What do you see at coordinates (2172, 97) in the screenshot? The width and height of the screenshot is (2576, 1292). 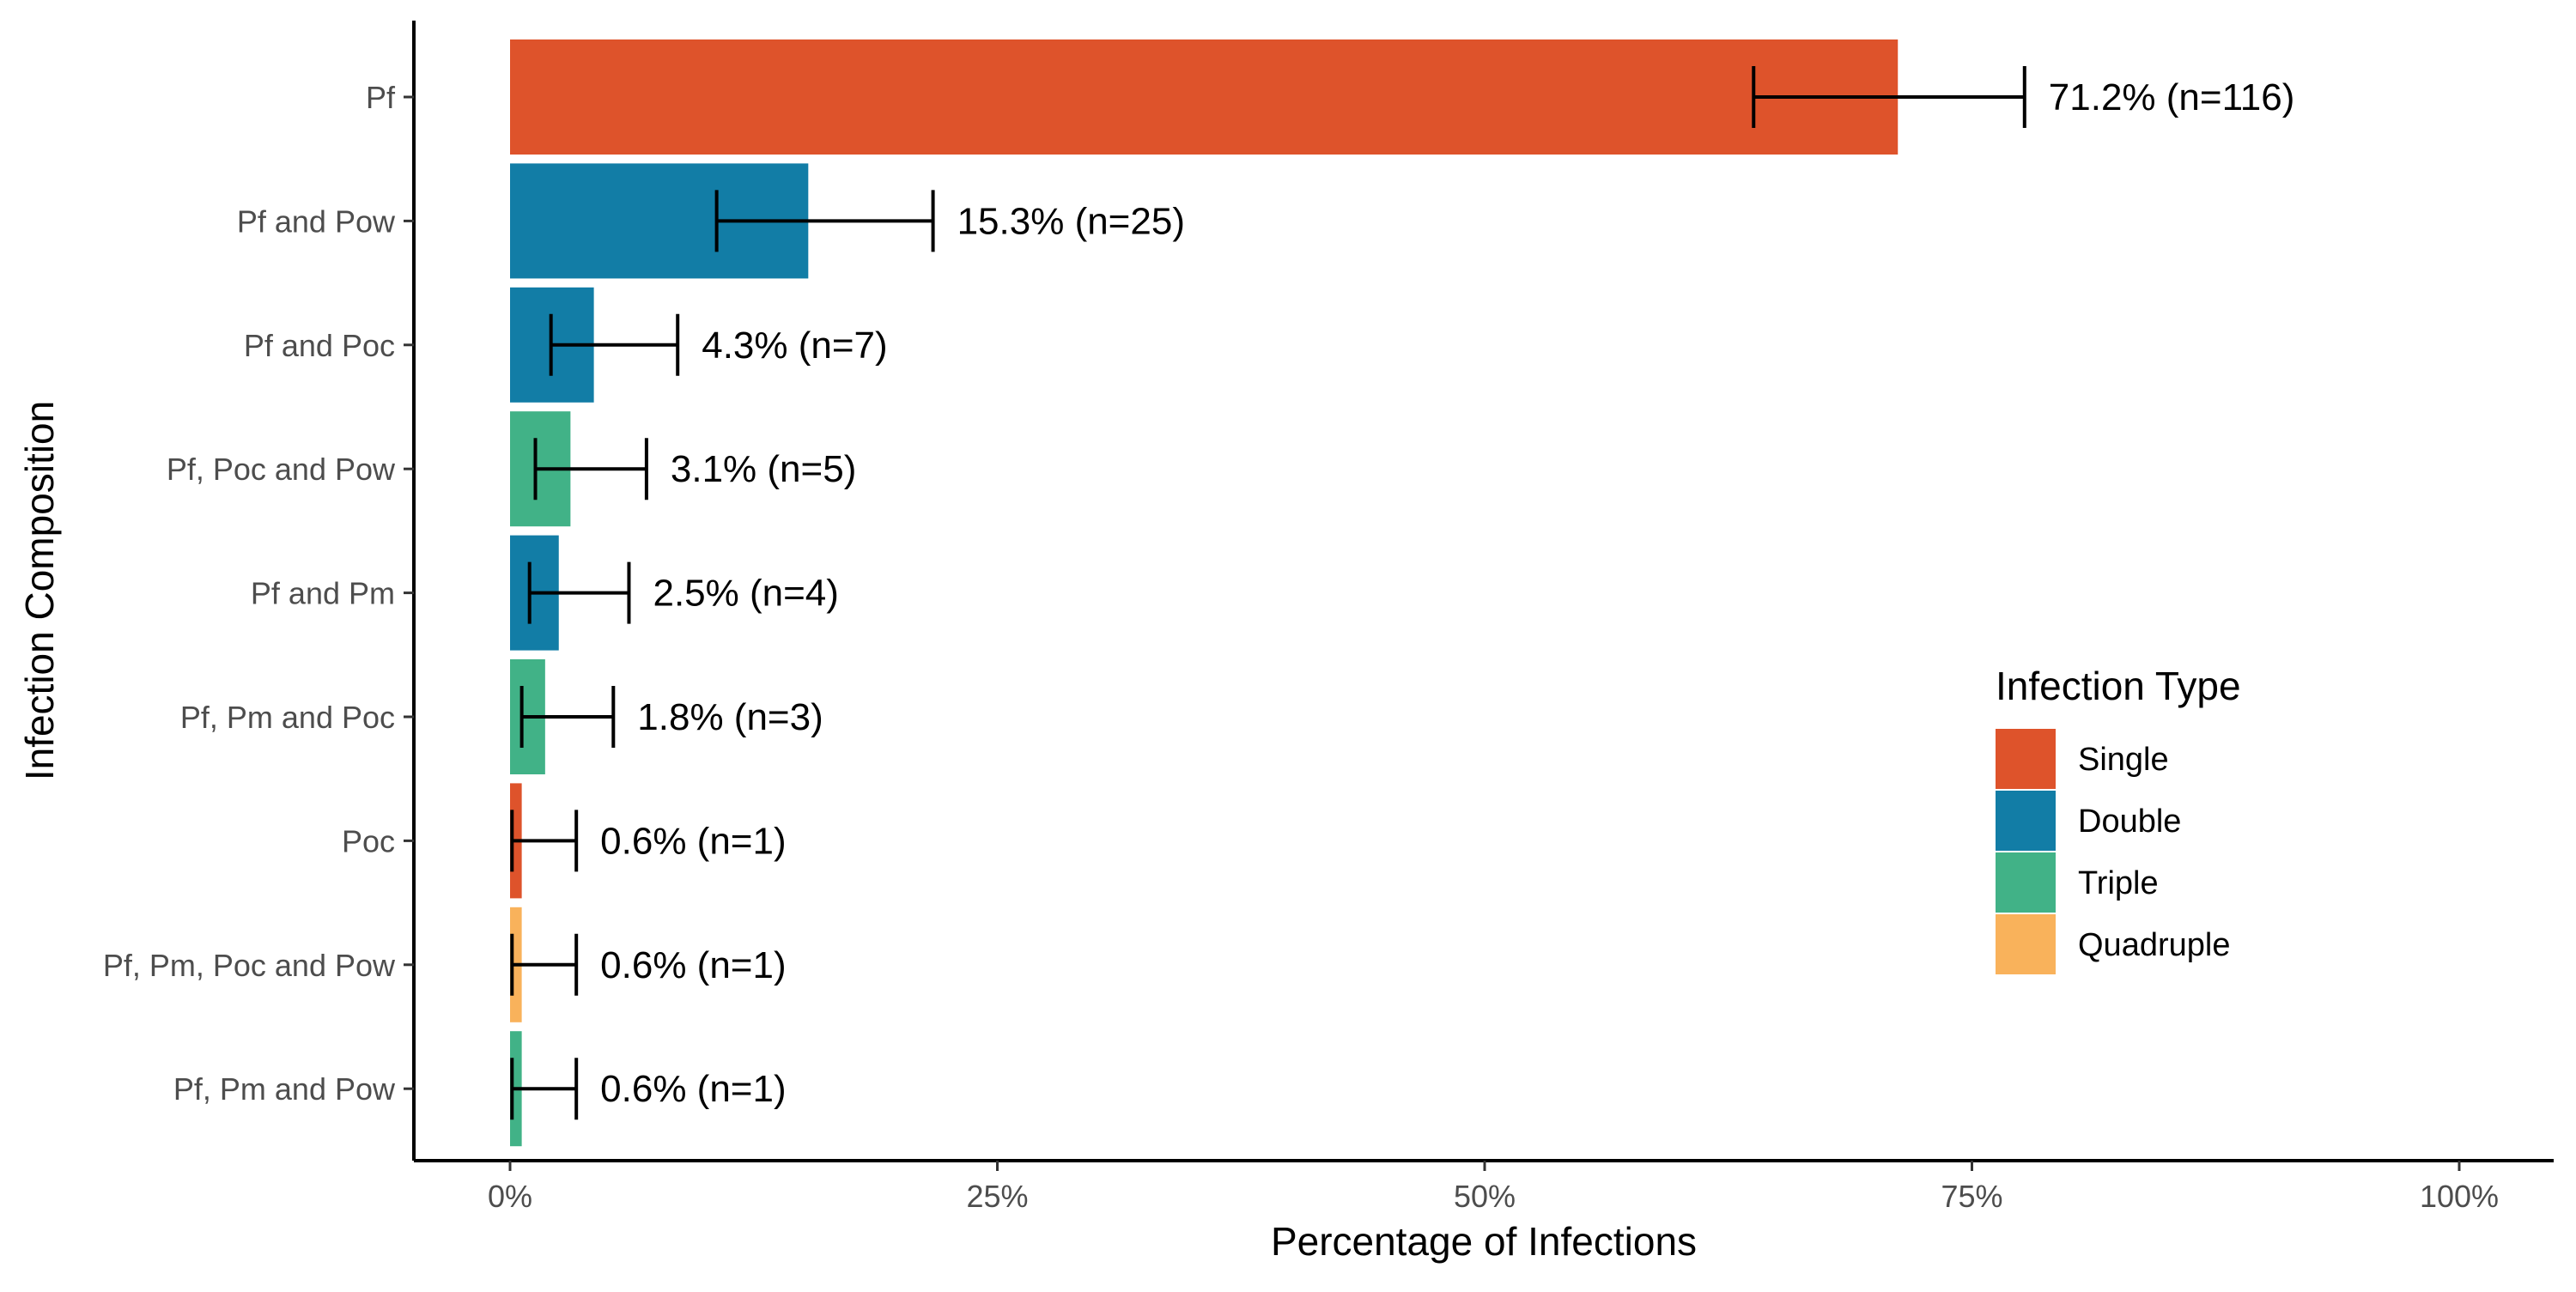 I see `data-label: 71.2% (n=116)` at bounding box center [2172, 97].